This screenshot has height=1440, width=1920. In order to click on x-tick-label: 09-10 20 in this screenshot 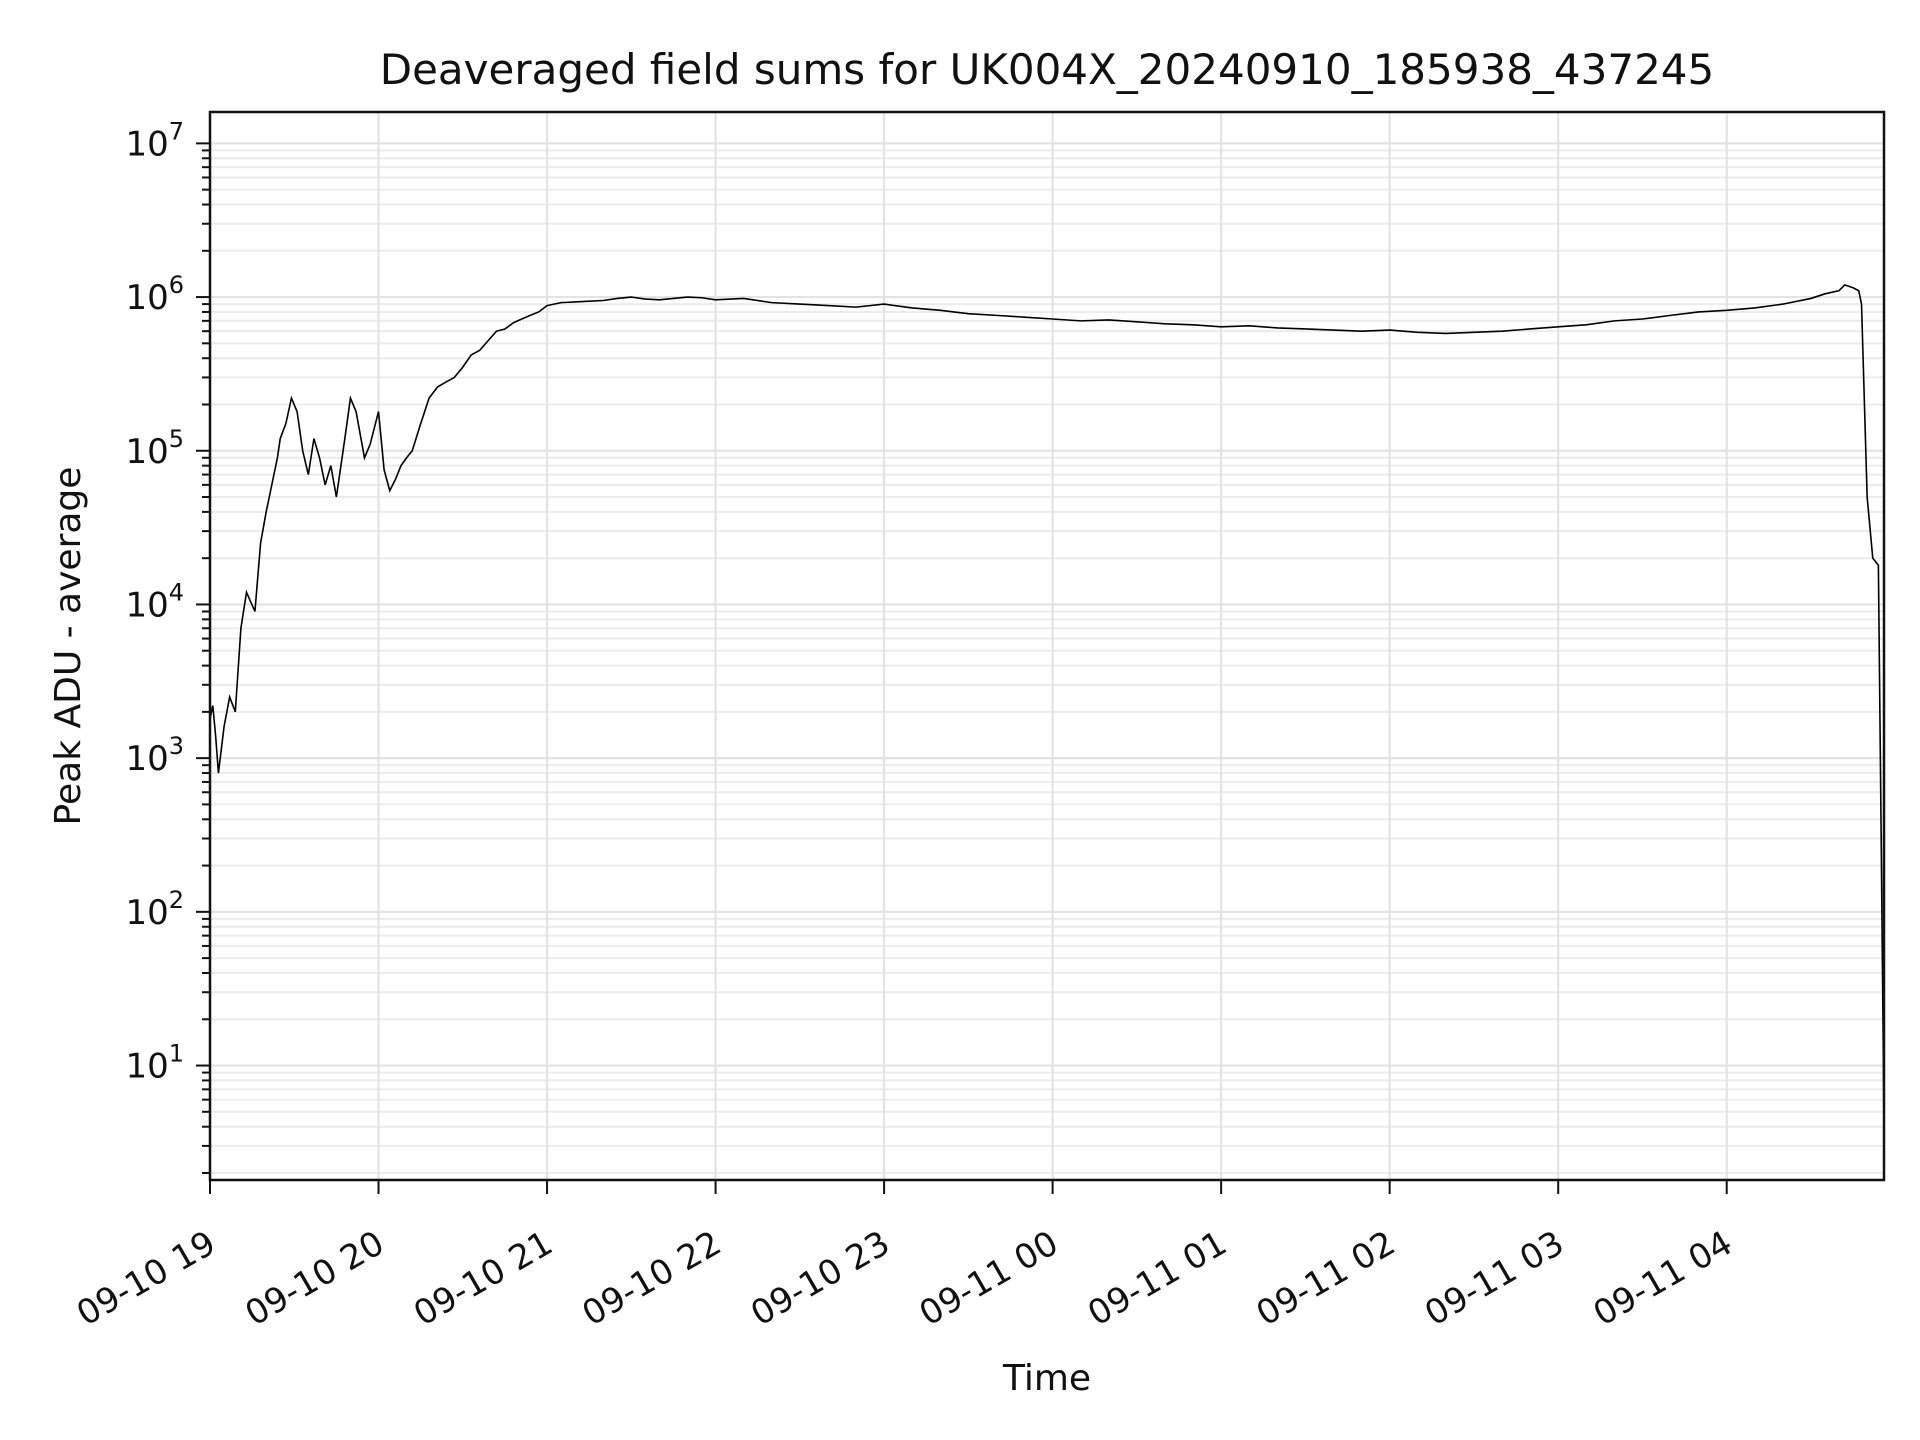, I will do `click(315, 1278)`.